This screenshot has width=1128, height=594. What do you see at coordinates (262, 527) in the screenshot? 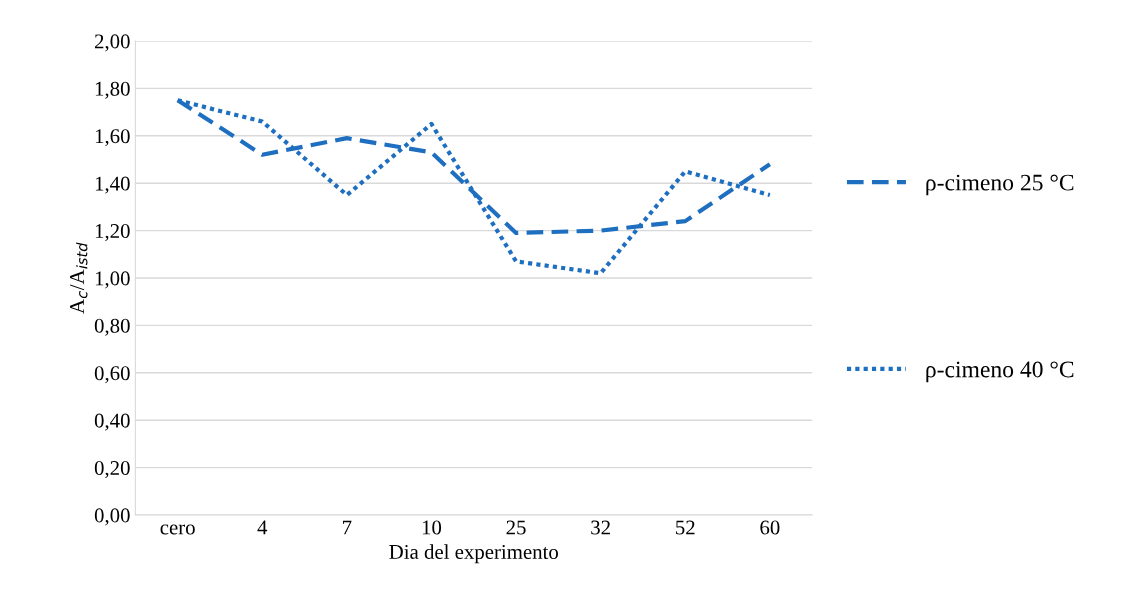
I see `x-tick-label: 4` at bounding box center [262, 527].